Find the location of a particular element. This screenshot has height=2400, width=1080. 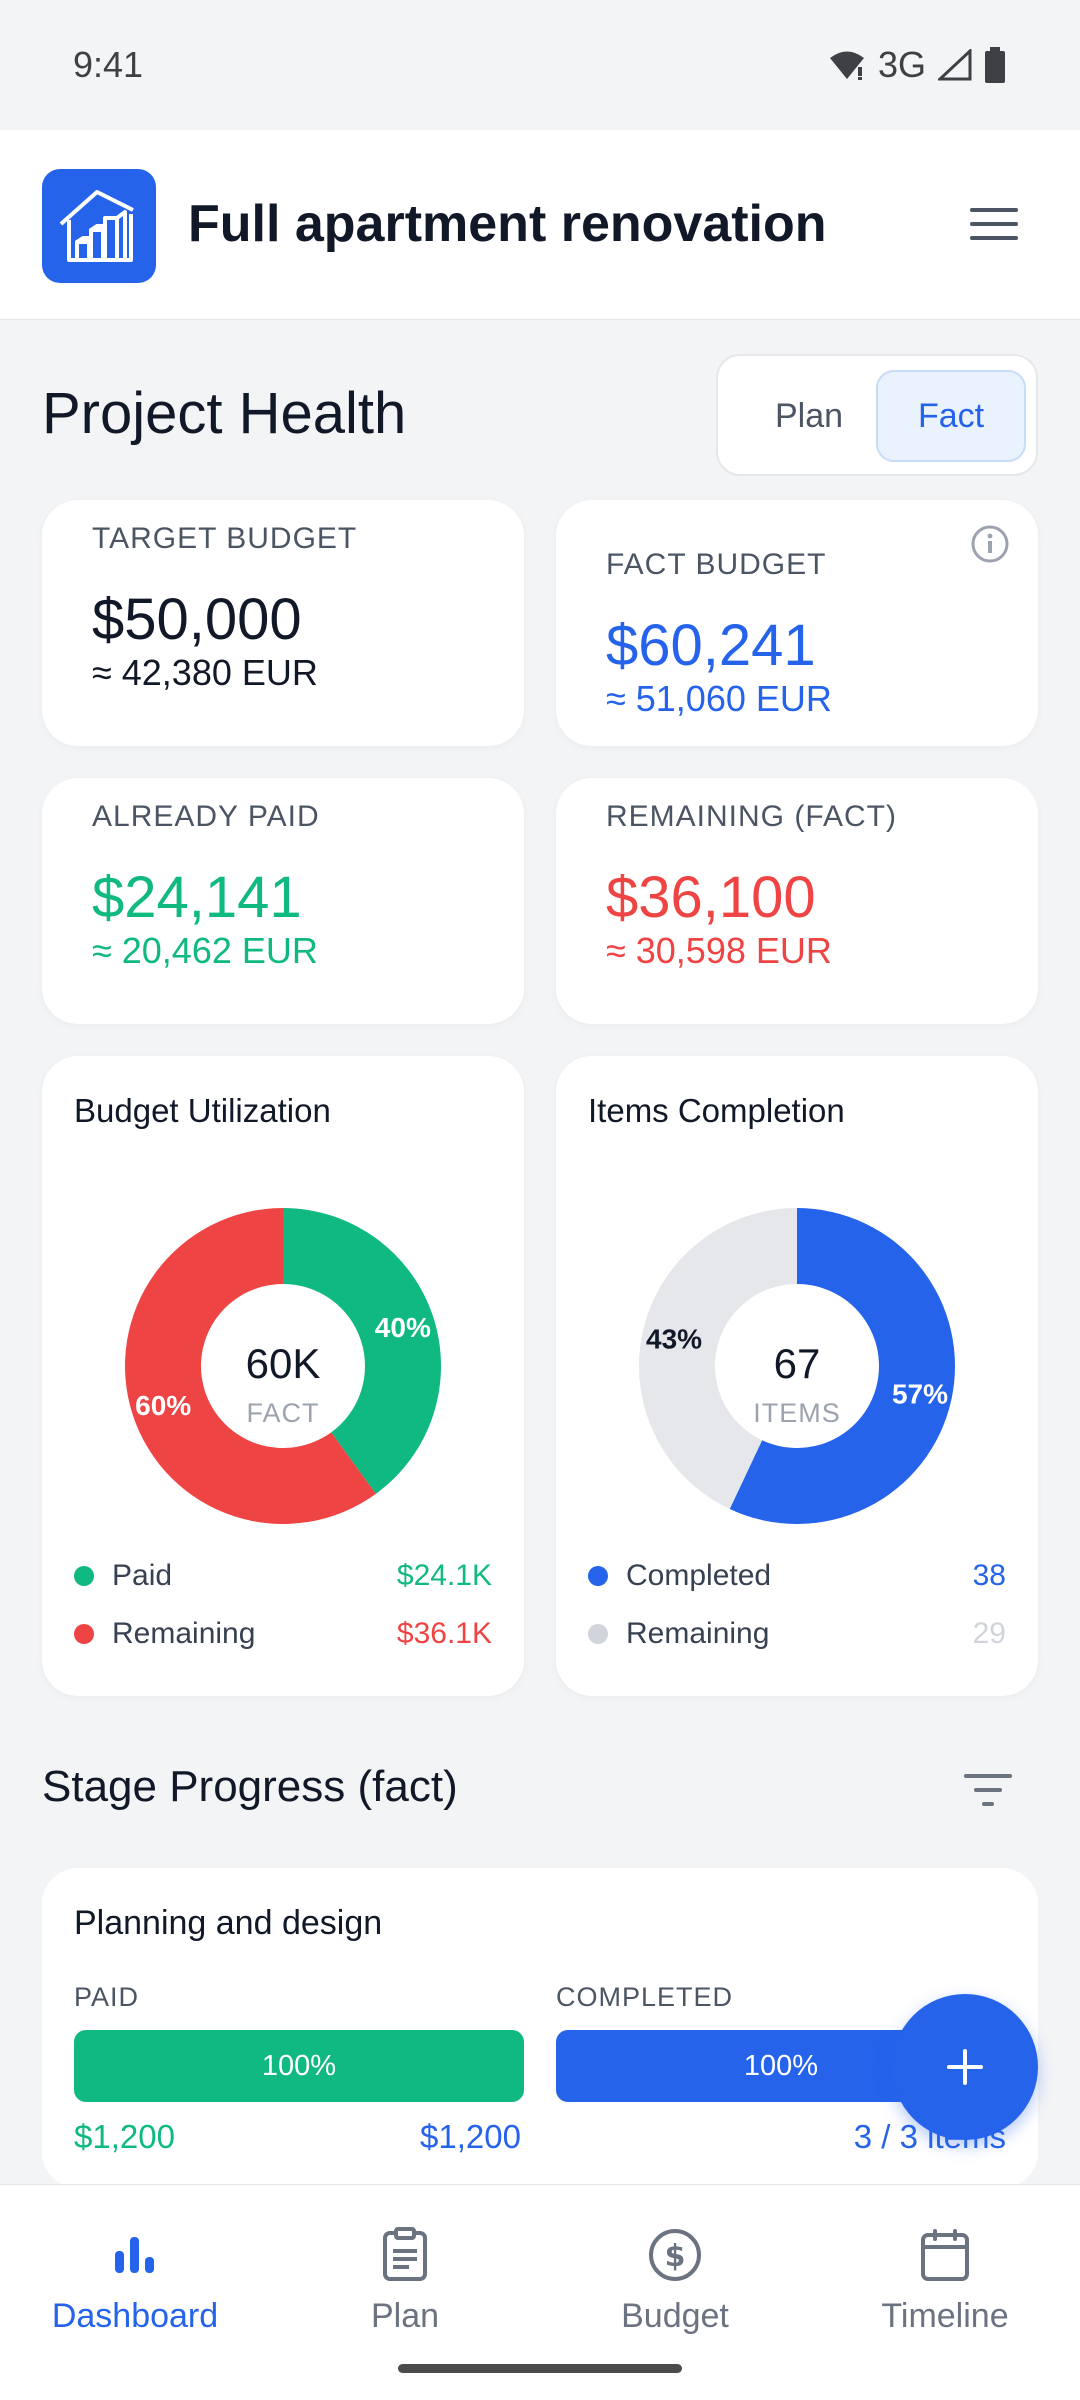

card-amount: $50,000 is located at coordinates (197, 619).